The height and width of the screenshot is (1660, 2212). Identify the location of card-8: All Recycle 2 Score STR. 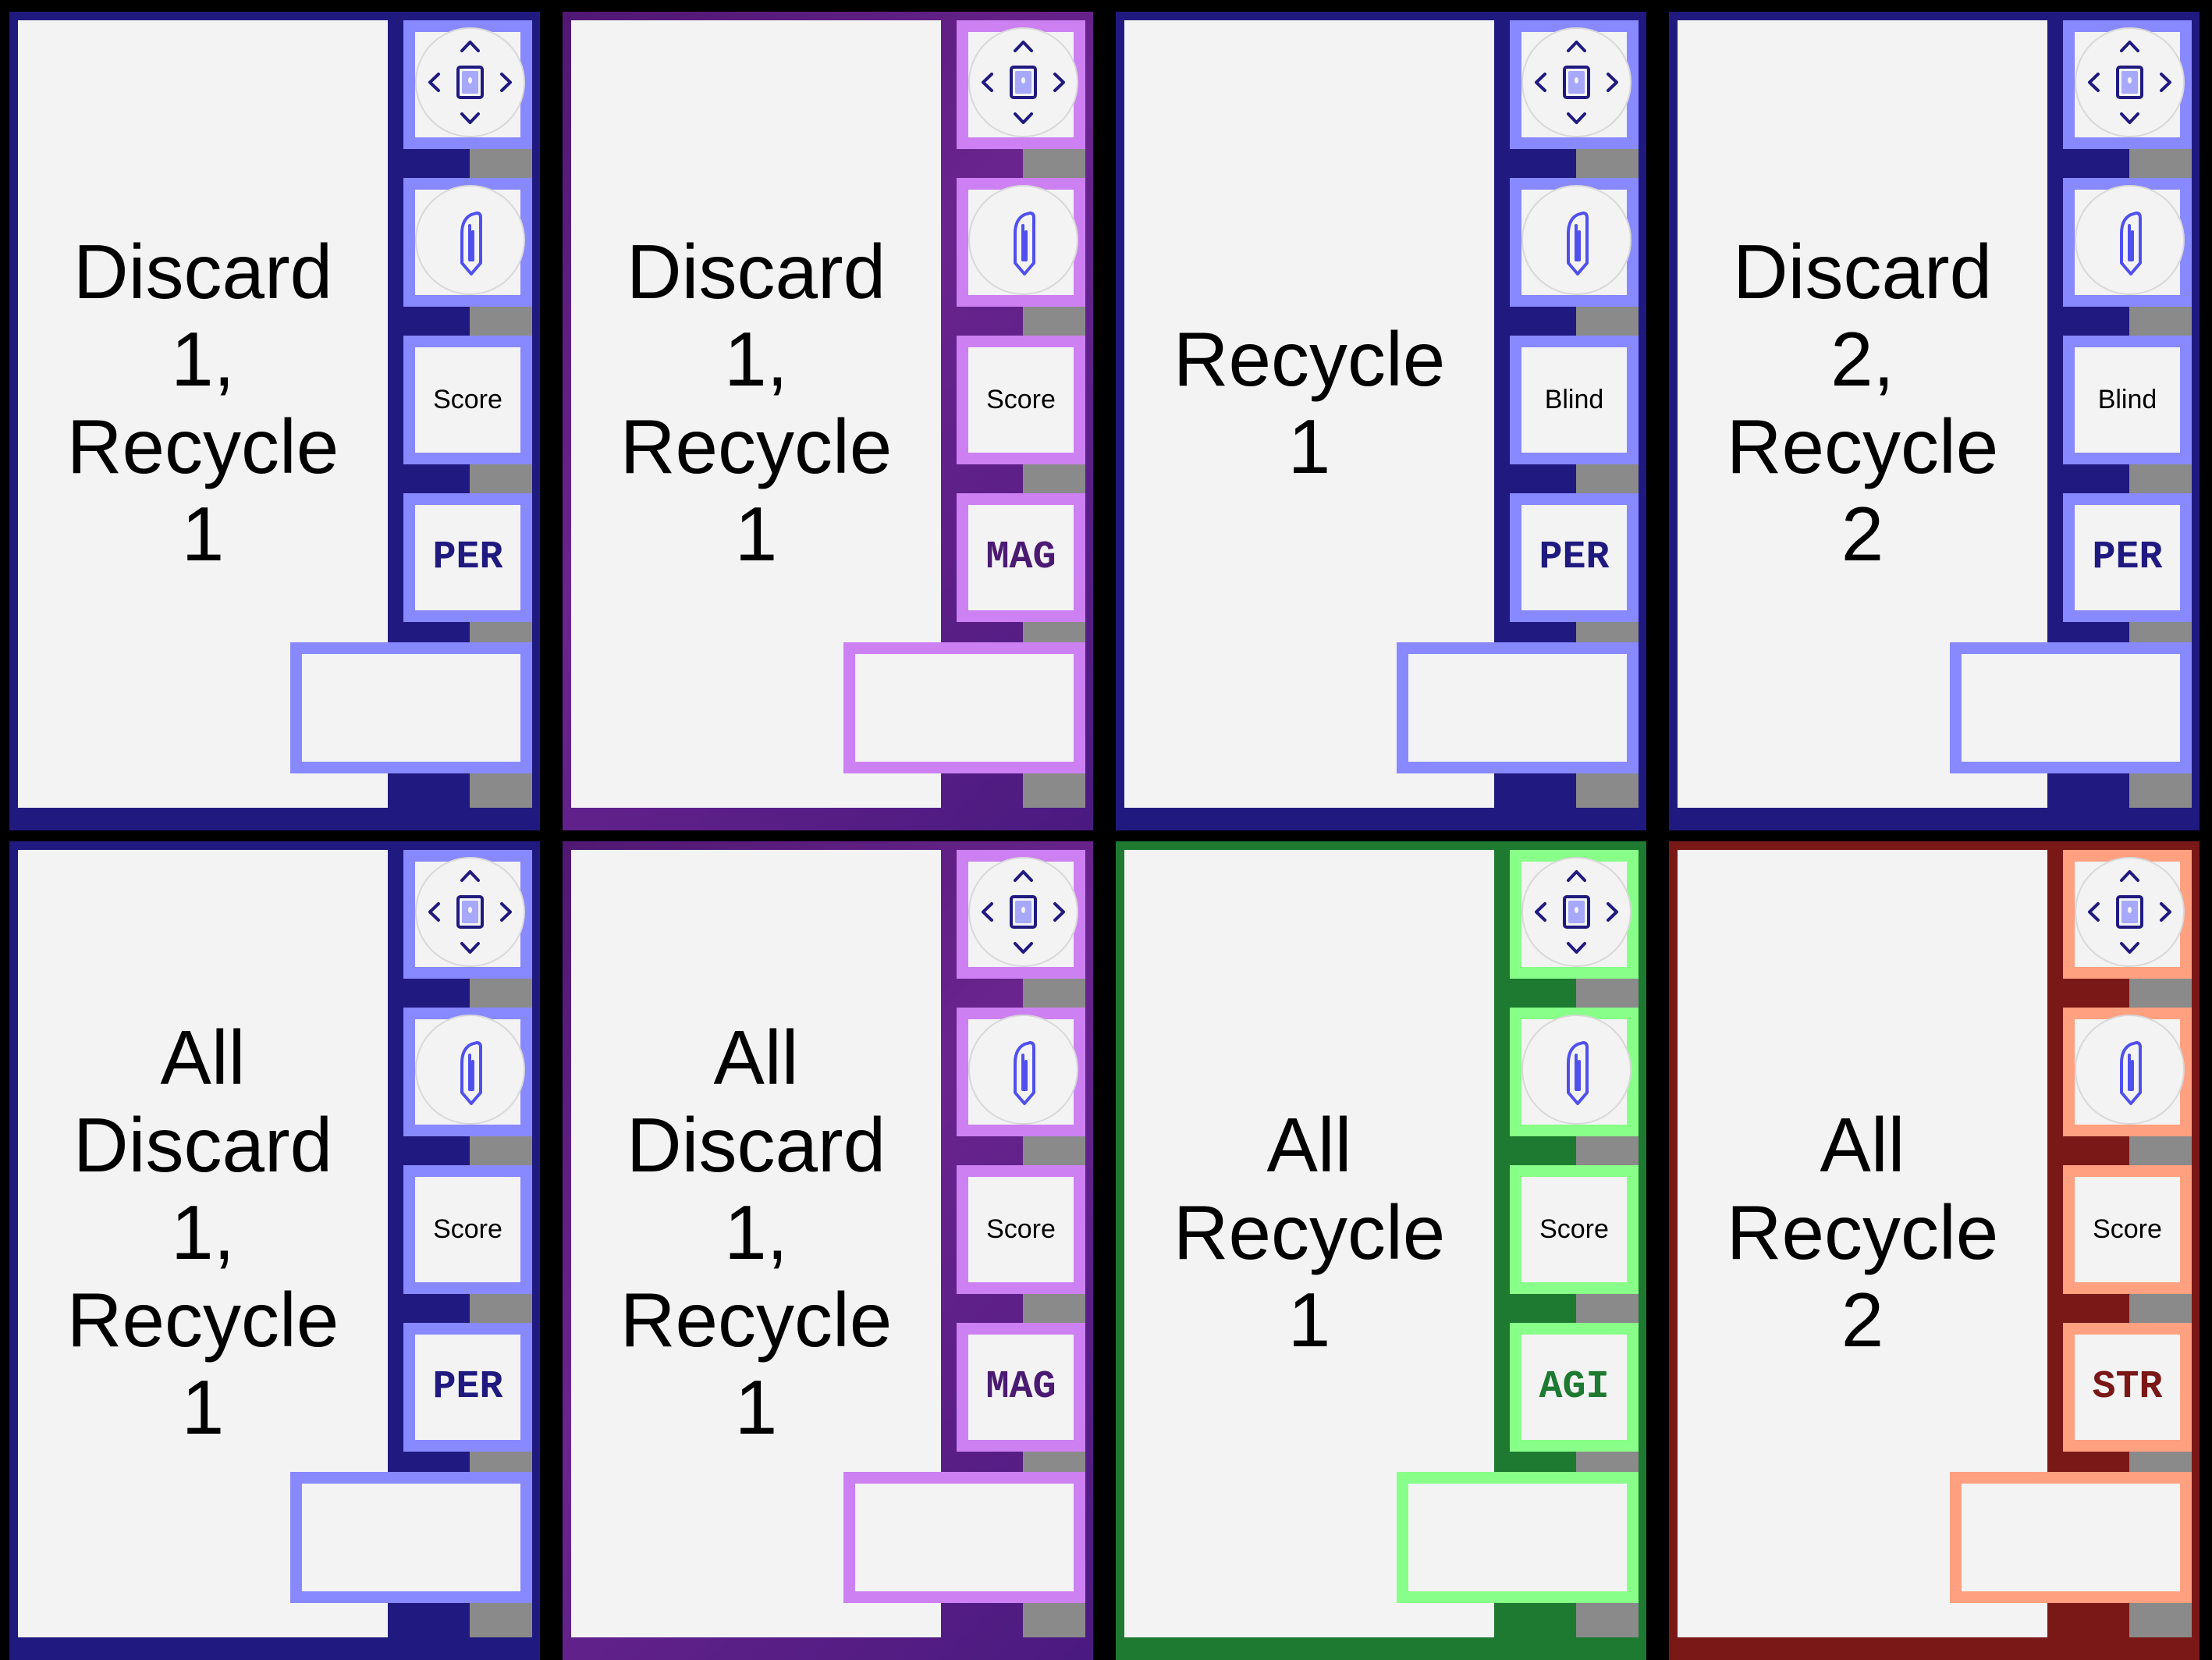
(1934, 1251).